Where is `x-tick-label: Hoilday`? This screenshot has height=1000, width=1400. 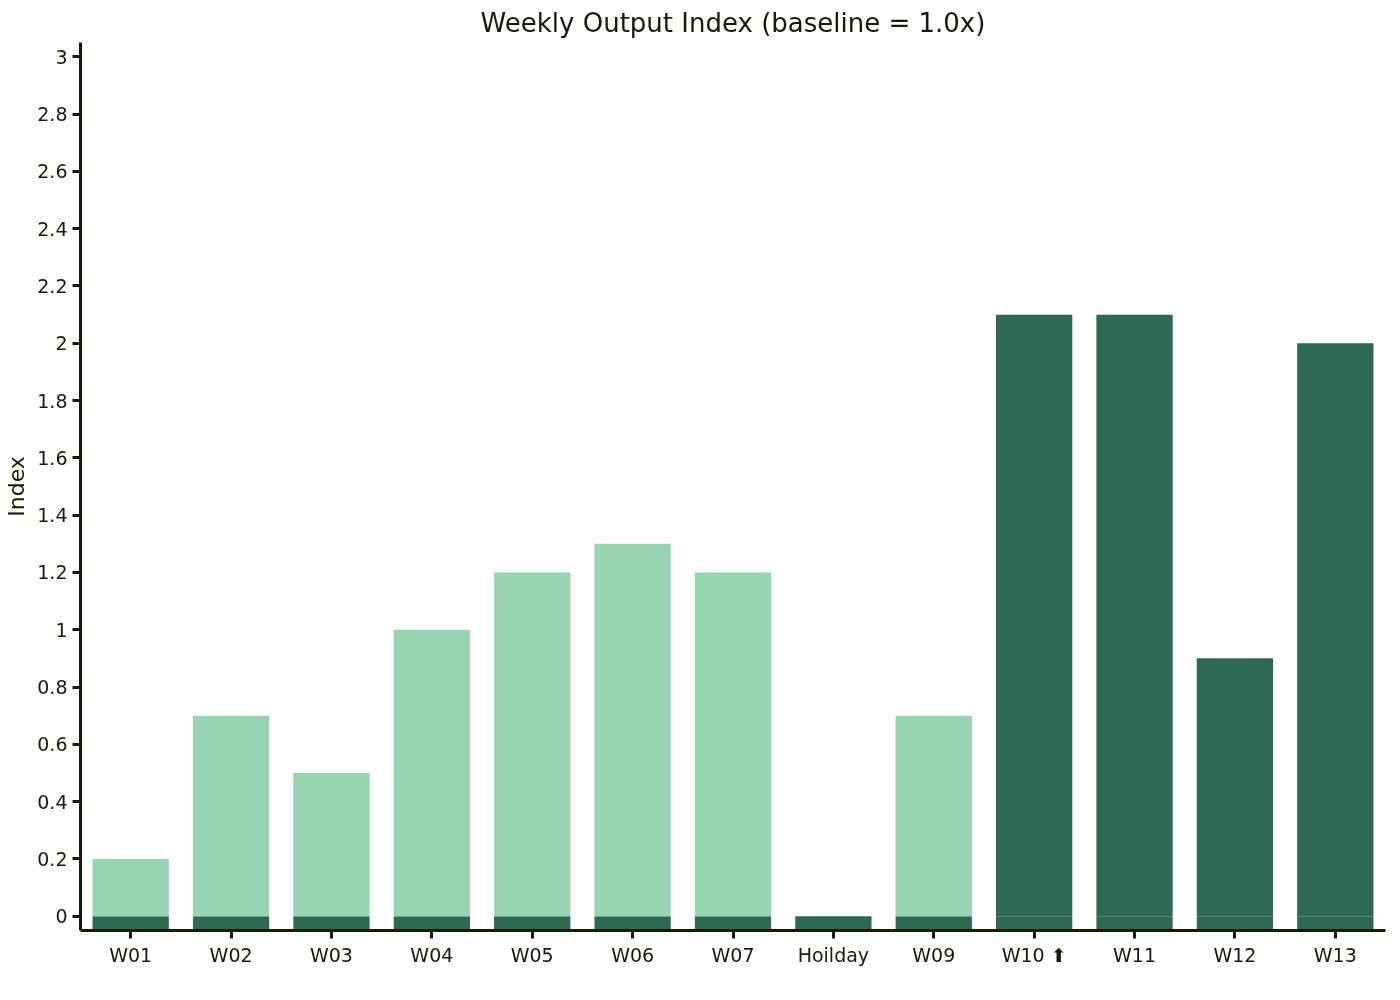
x-tick-label: Hoilday is located at coordinates (833, 954).